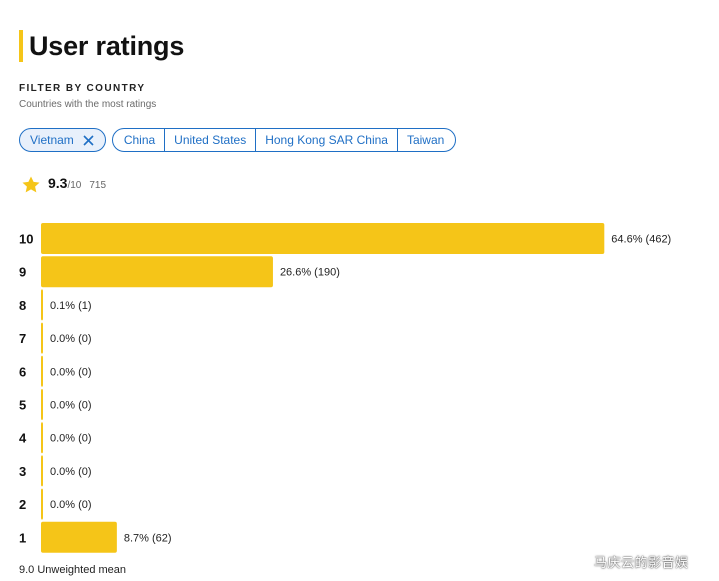 The width and height of the screenshot is (719, 581). Describe the element at coordinates (74, 185) in the screenshot. I see `rating-max: /10` at that location.